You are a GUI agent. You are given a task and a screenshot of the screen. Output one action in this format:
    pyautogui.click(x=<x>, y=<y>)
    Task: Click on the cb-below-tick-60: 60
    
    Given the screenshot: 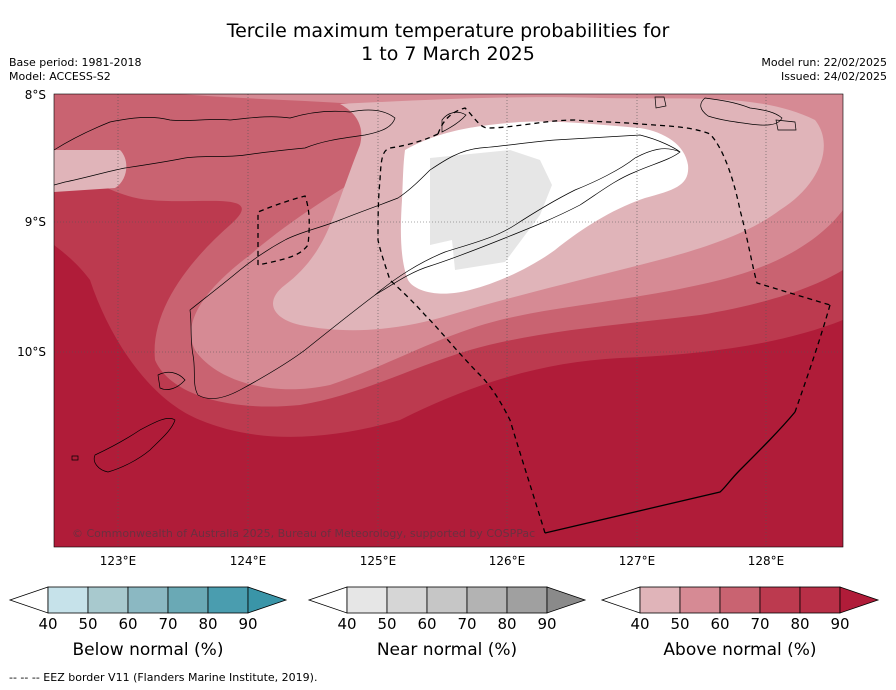 What is the action you would take?
    pyautogui.click(x=128, y=624)
    